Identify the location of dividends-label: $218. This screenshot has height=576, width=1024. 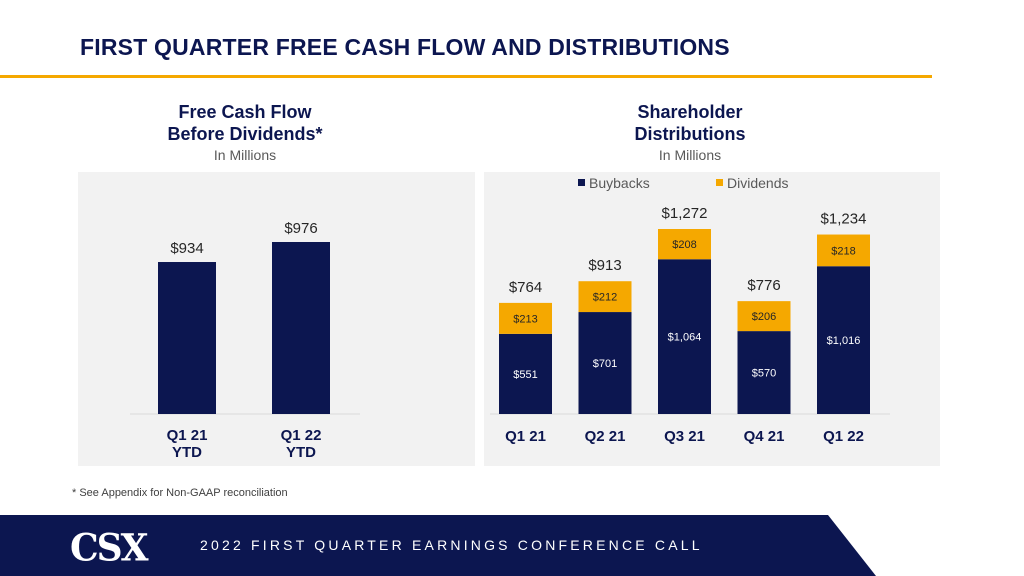
(843, 251).